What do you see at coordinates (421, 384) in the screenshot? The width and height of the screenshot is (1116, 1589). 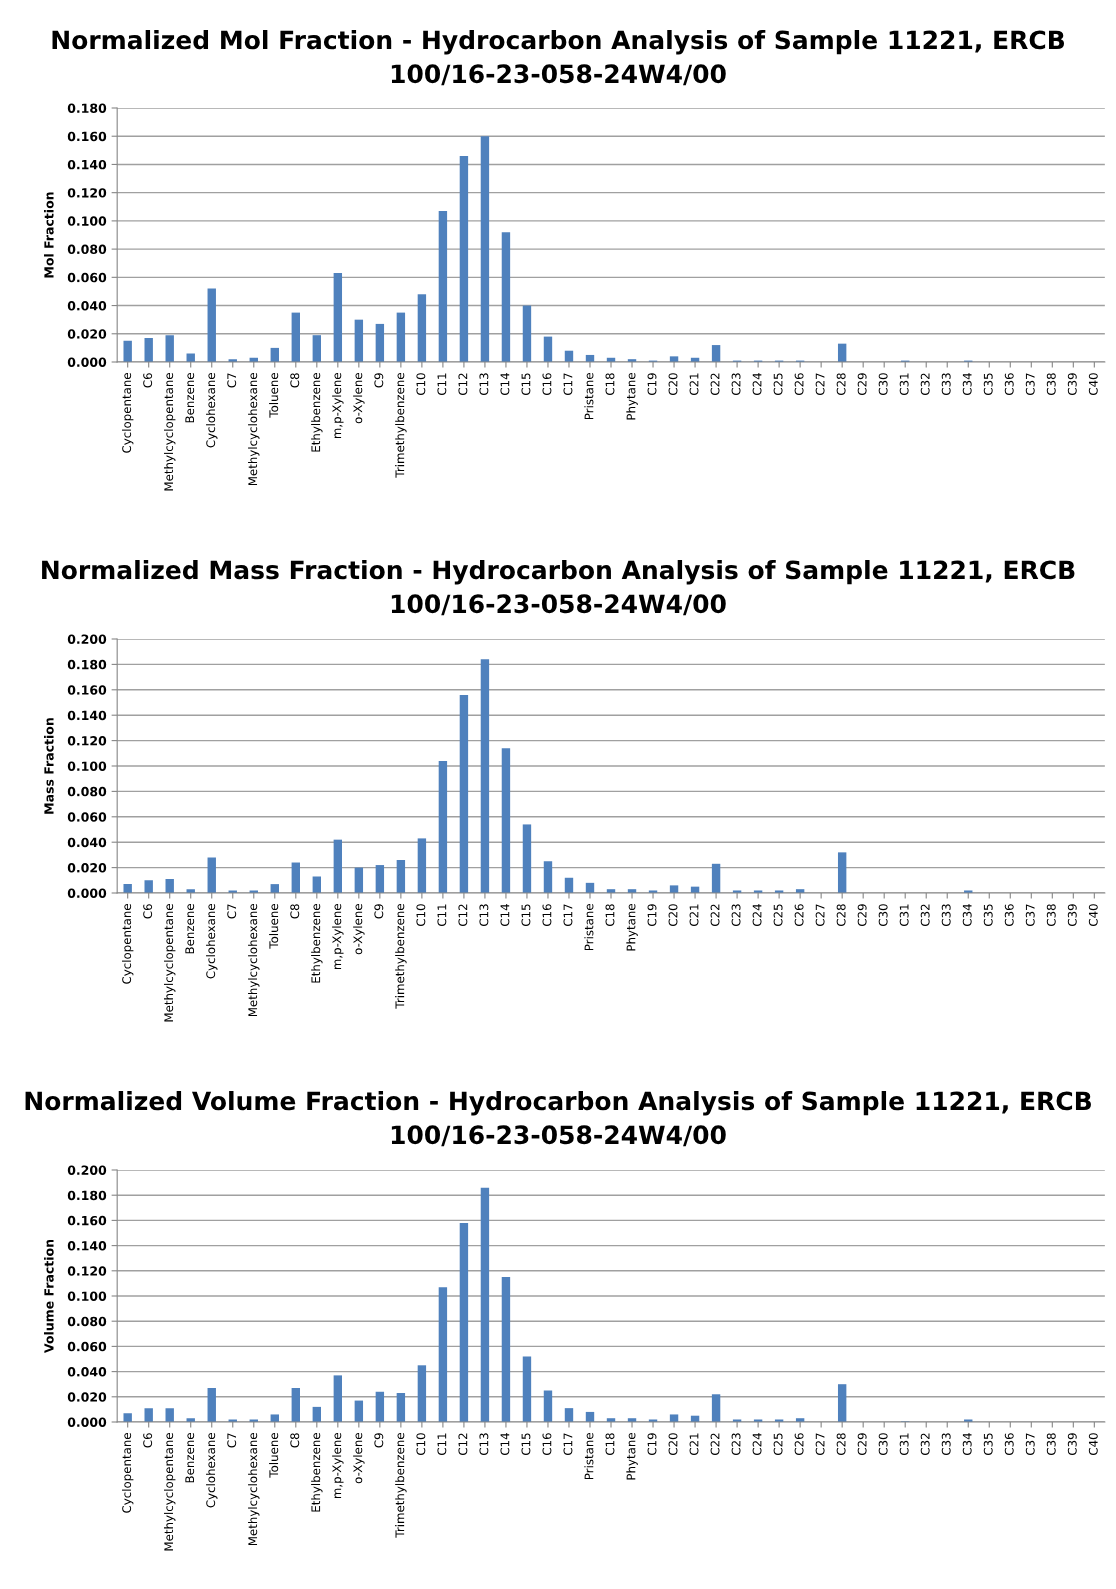 I see `x-tick-label: C10` at bounding box center [421, 384].